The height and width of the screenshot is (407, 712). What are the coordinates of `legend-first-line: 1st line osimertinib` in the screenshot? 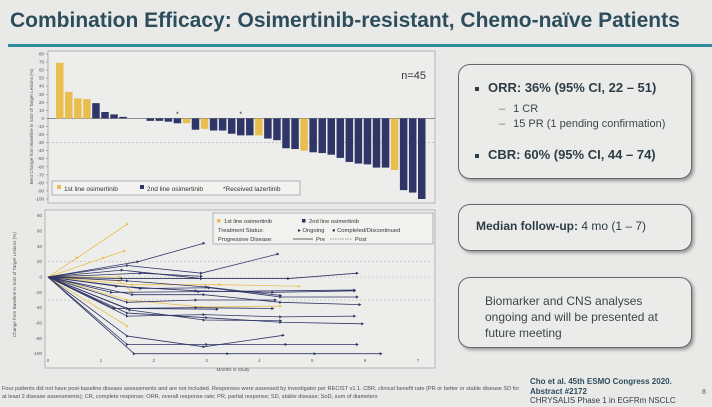 It's located at (91, 189).